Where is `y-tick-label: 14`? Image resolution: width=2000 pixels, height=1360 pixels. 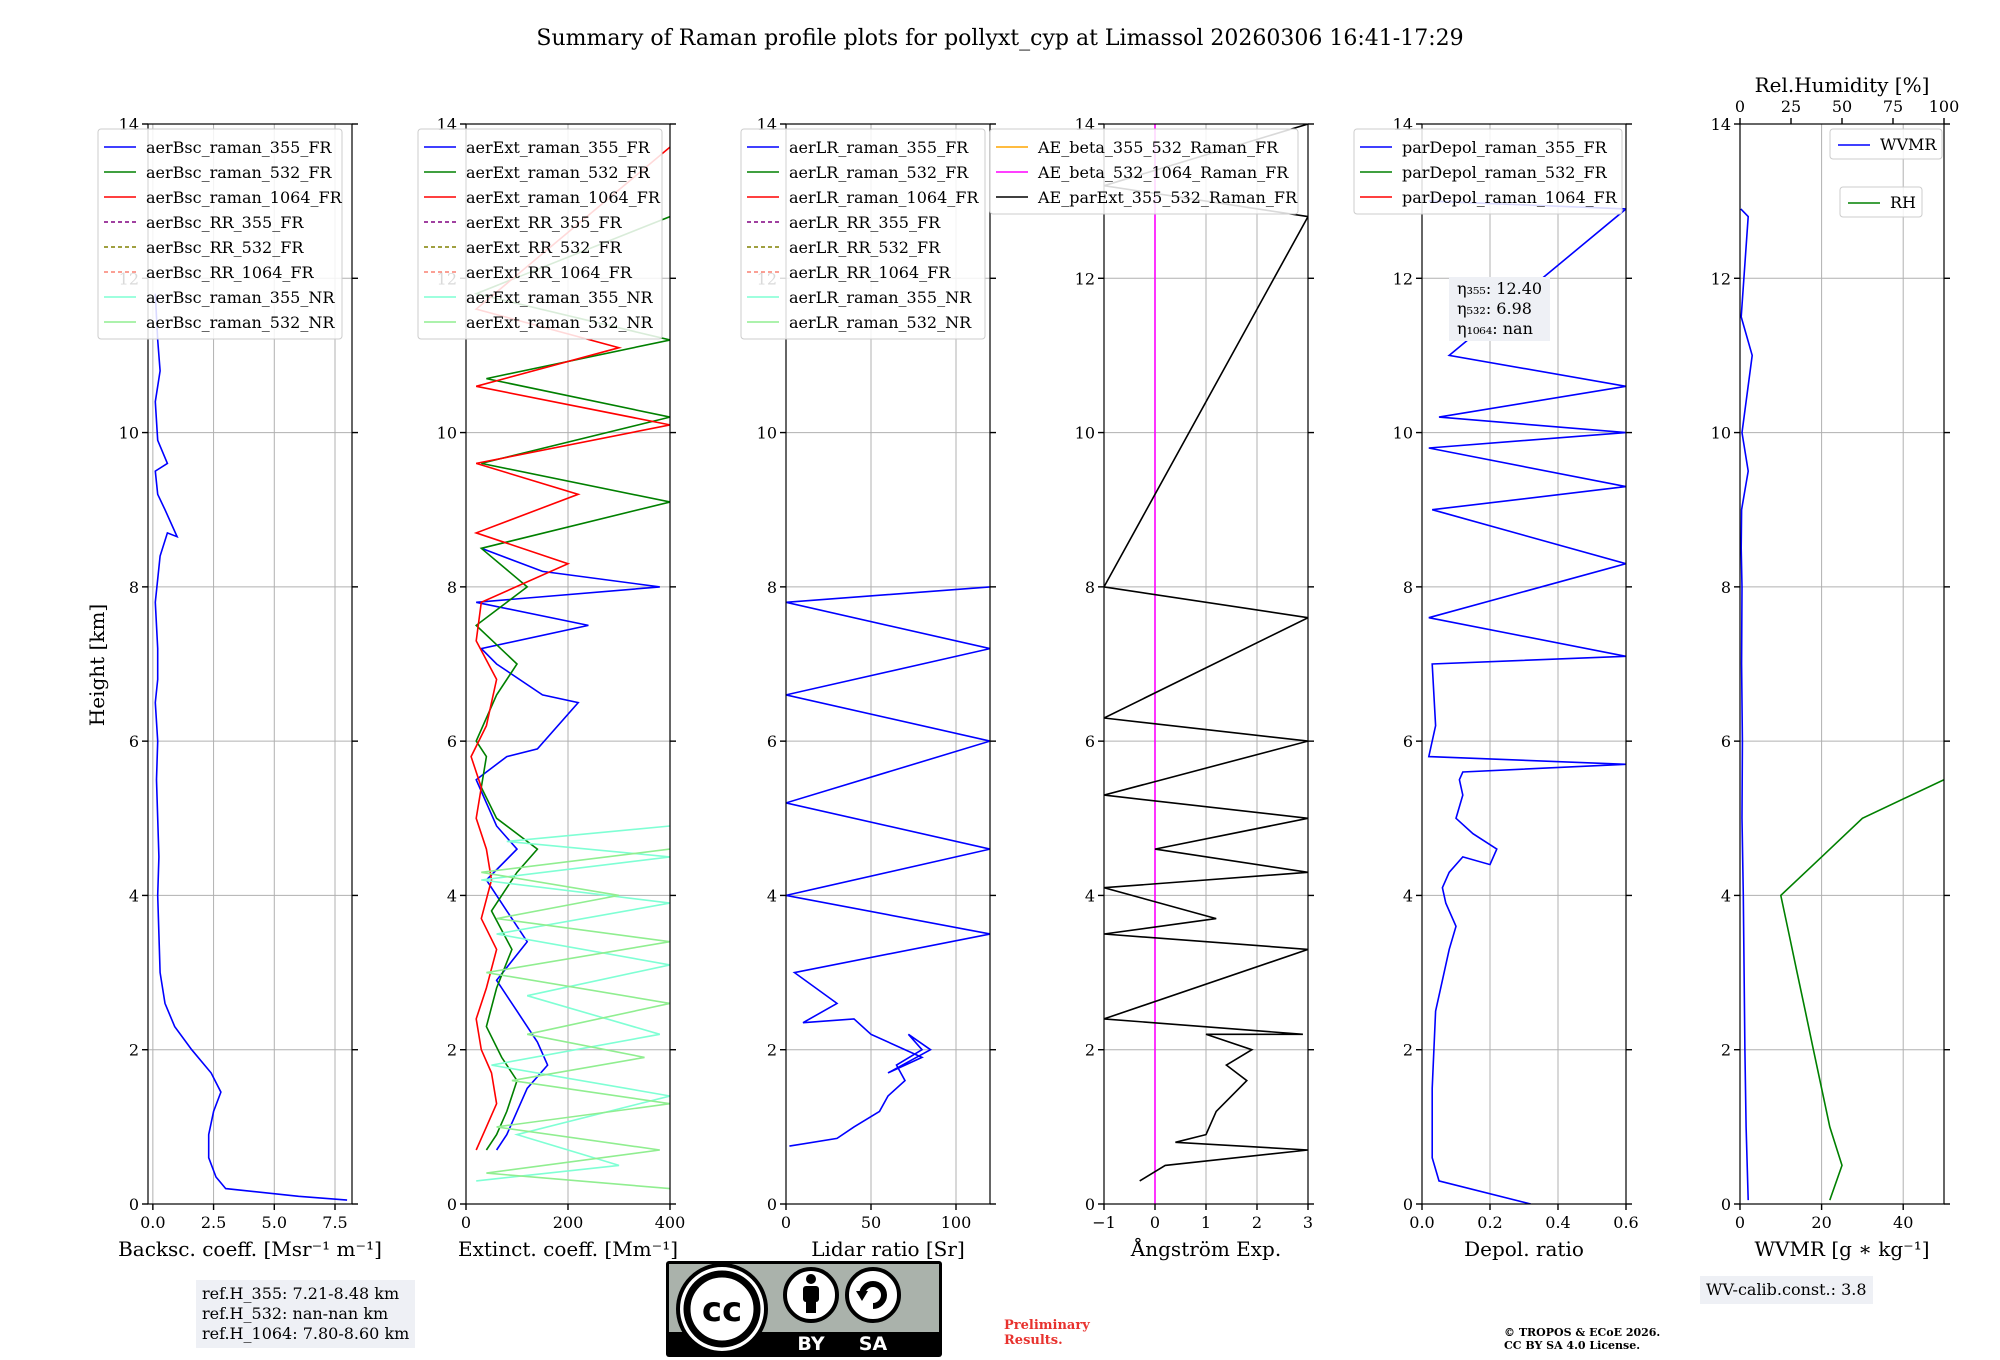 y-tick-label: 14 is located at coordinates (1721, 124).